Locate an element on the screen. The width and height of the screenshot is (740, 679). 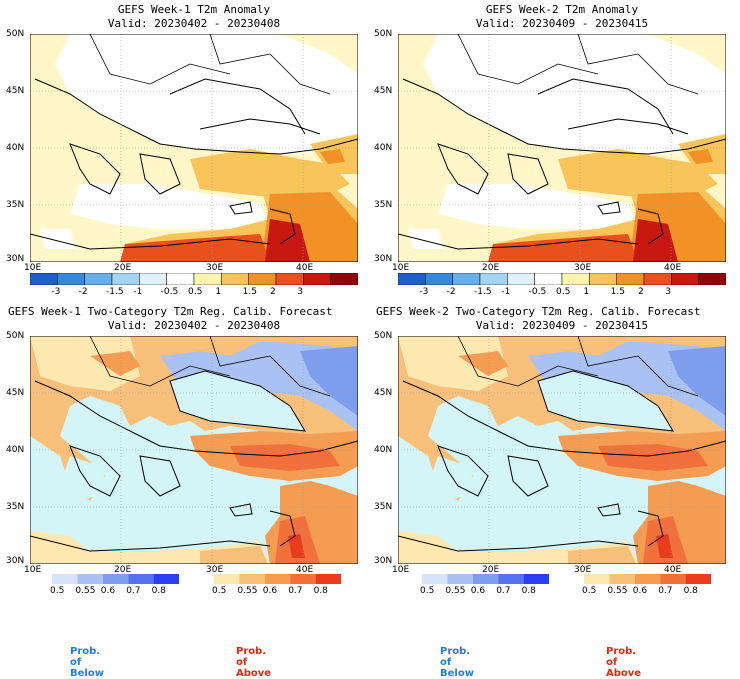
above-legend-tick-label: 0.5 is located at coordinates (589, 591).